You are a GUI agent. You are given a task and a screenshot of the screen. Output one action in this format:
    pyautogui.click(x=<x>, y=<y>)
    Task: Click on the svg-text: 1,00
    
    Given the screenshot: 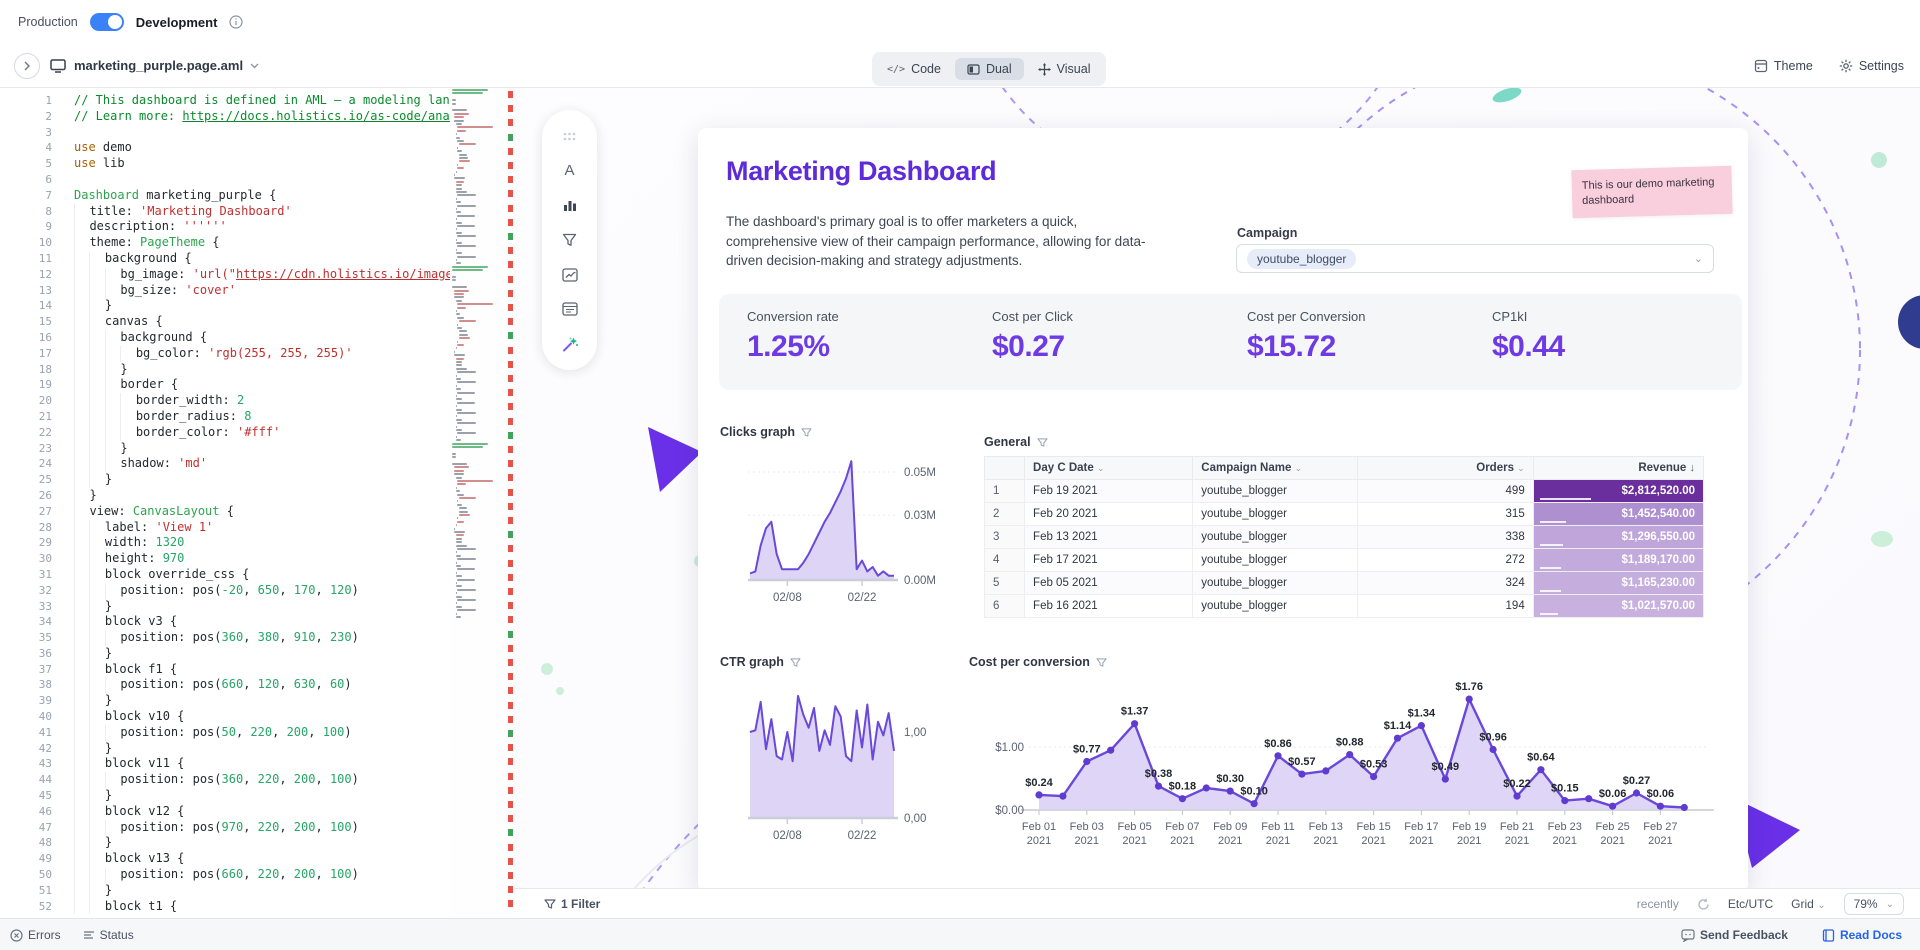 What is the action you would take?
    pyautogui.click(x=915, y=733)
    